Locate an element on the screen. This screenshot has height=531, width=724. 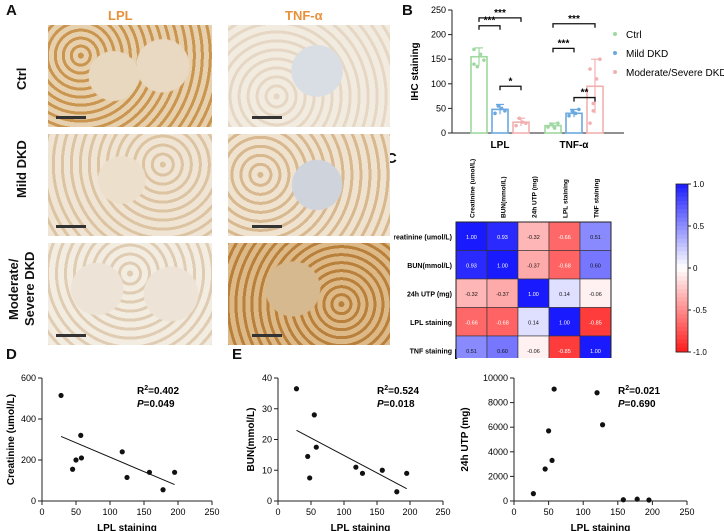
micrograph-ctrl-lpl is located at coordinates (130, 76).